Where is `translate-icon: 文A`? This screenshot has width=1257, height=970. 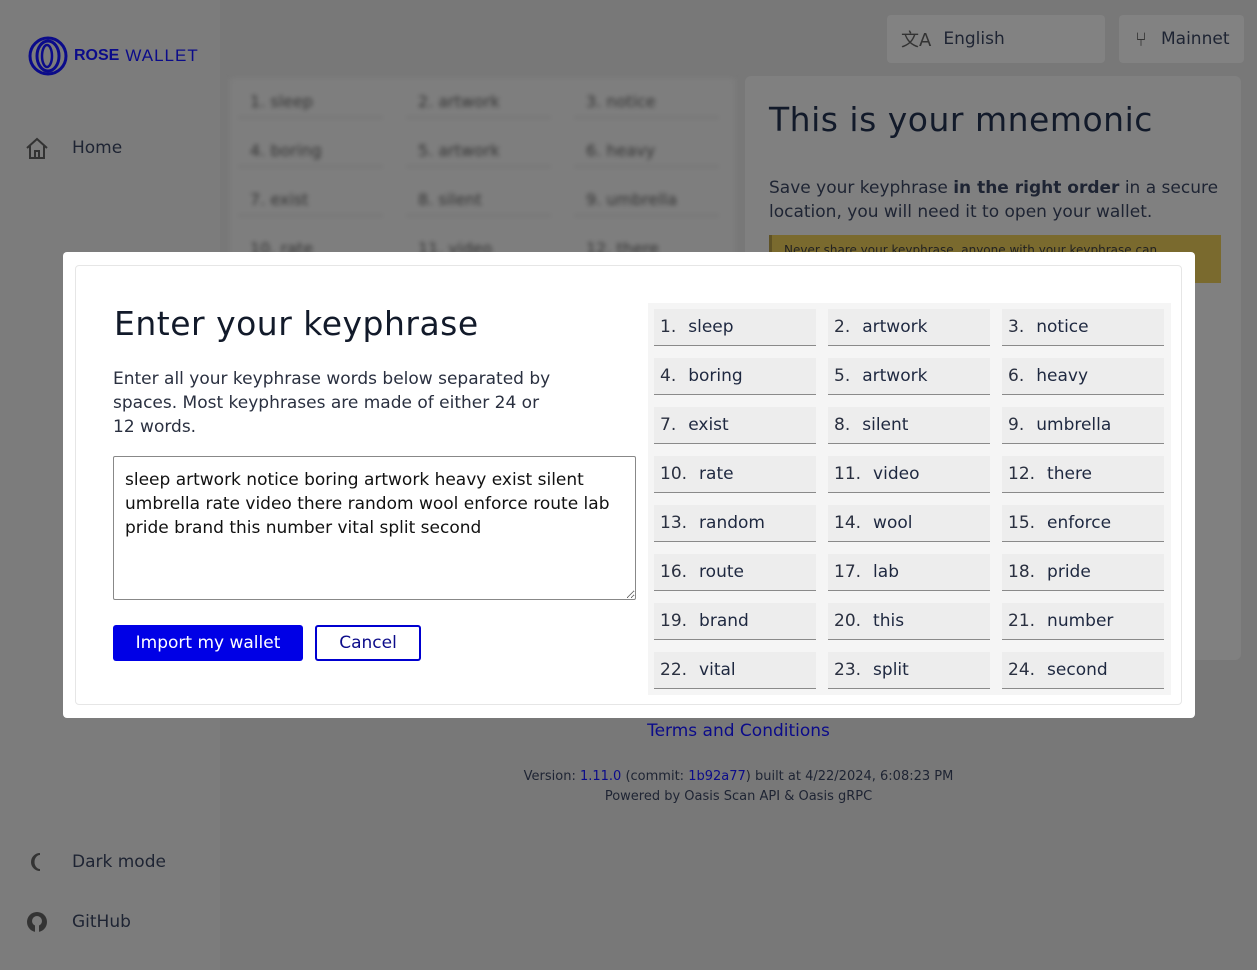
translate-icon: 文A is located at coordinates (916, 40).